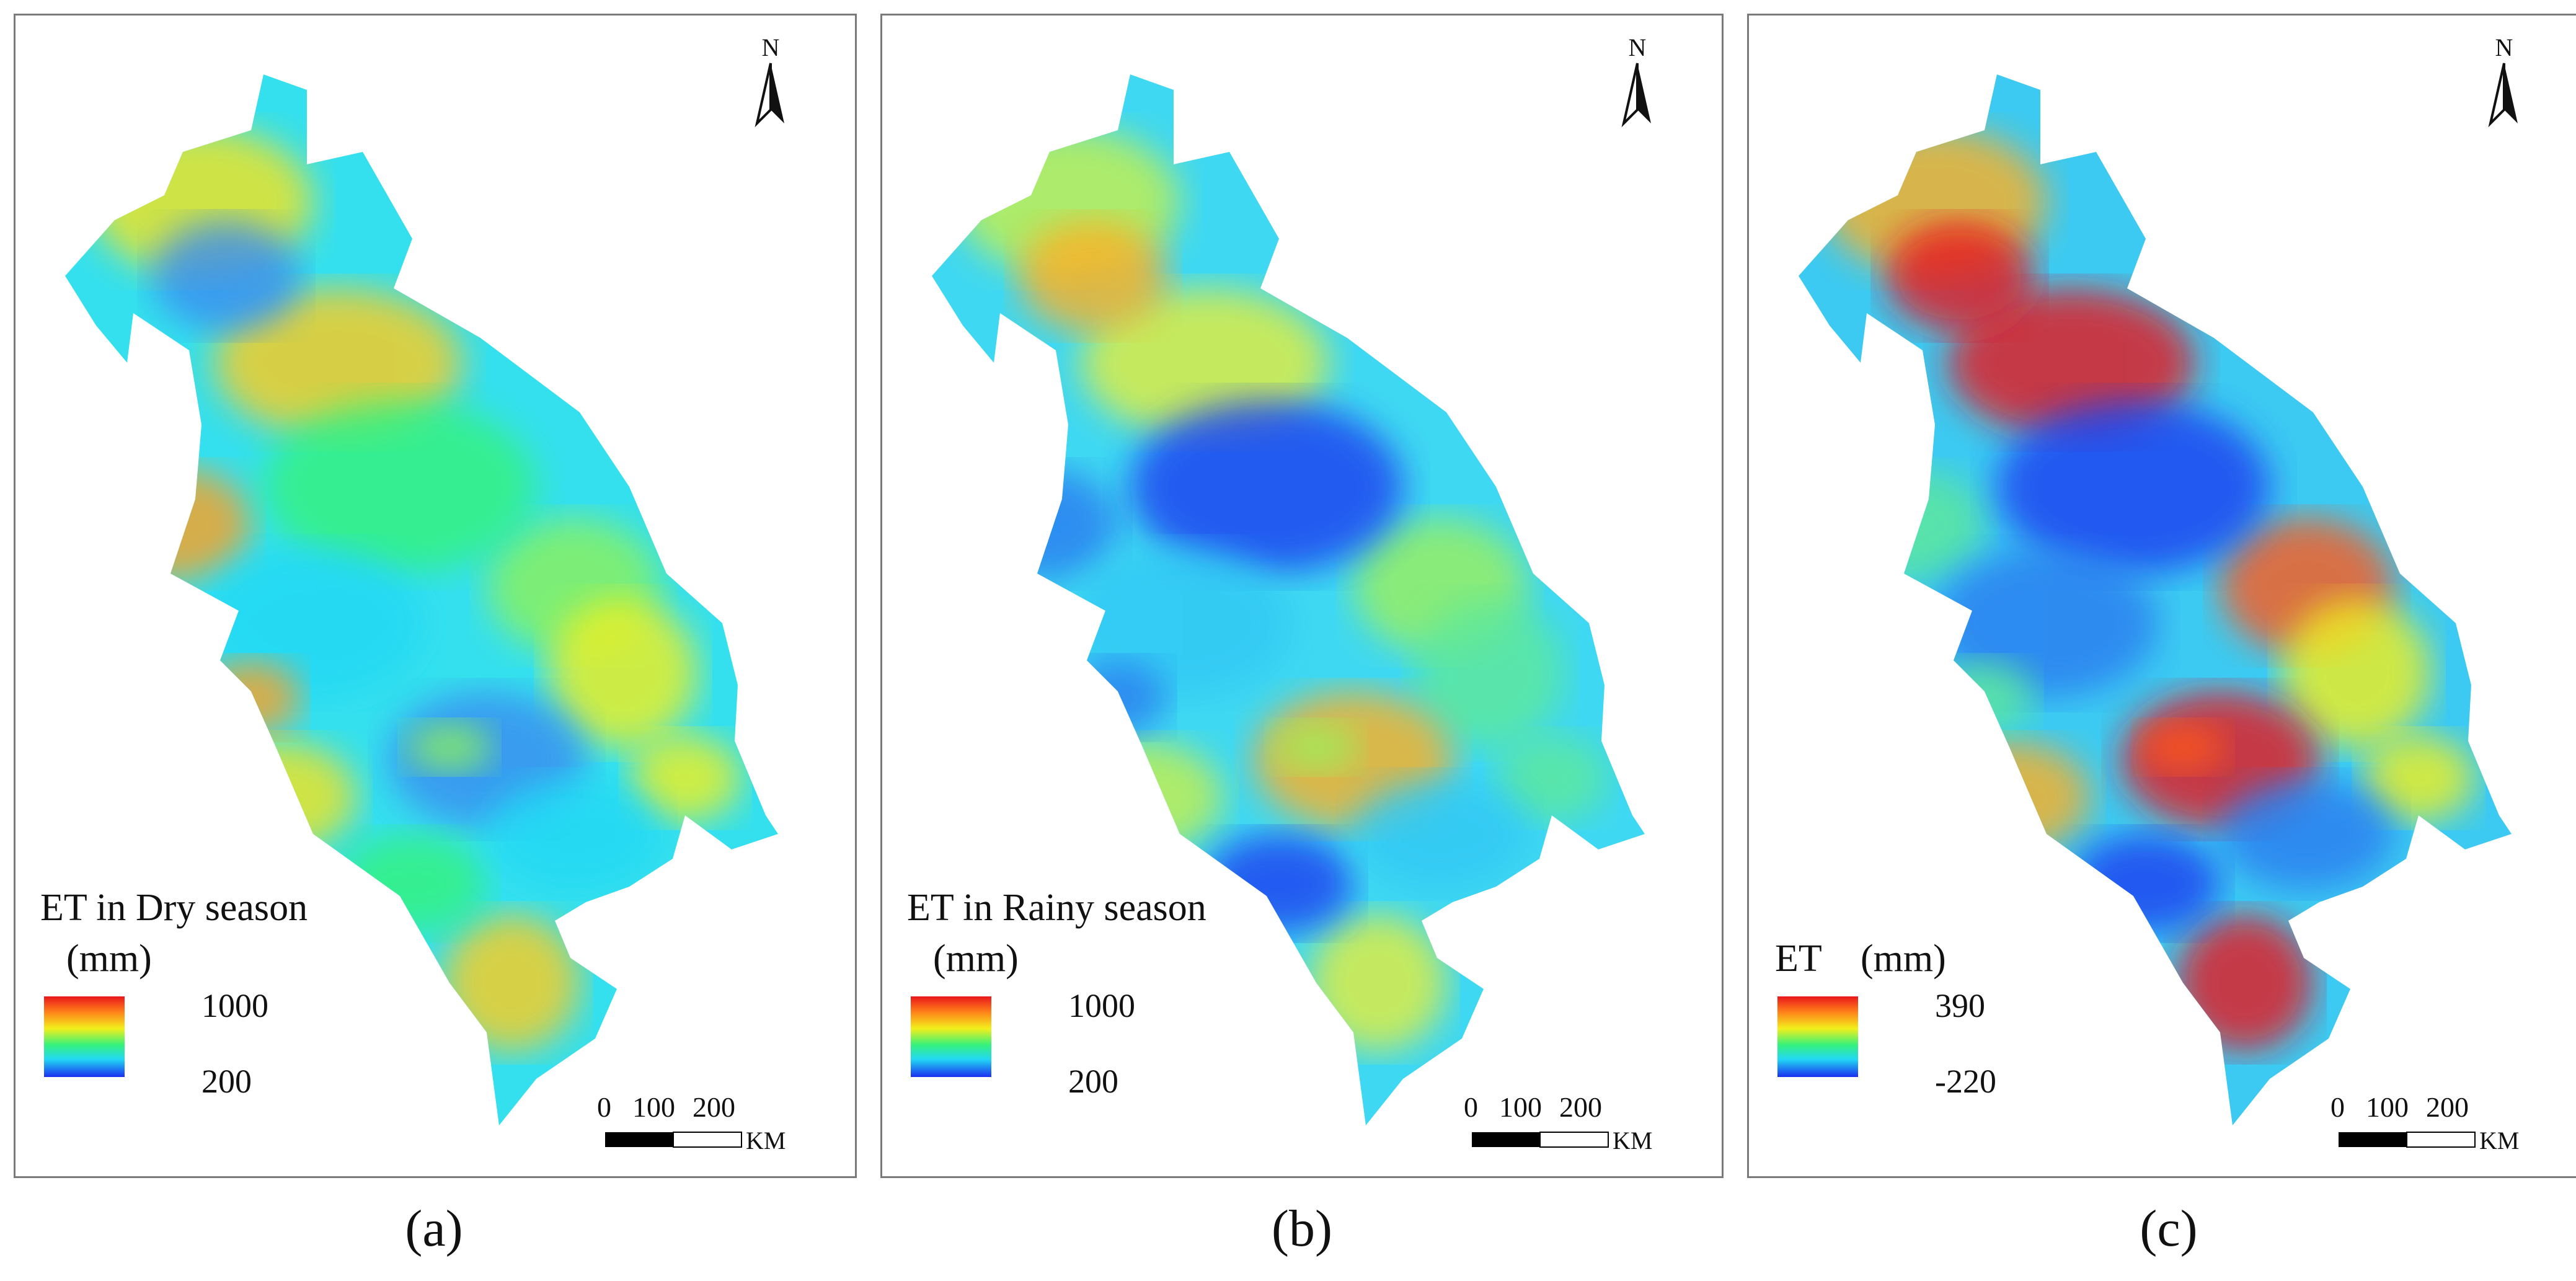 This screenshot has width=2576, height=1281. I want to click on panel-caption-c: (c), so click(2169, 1228).